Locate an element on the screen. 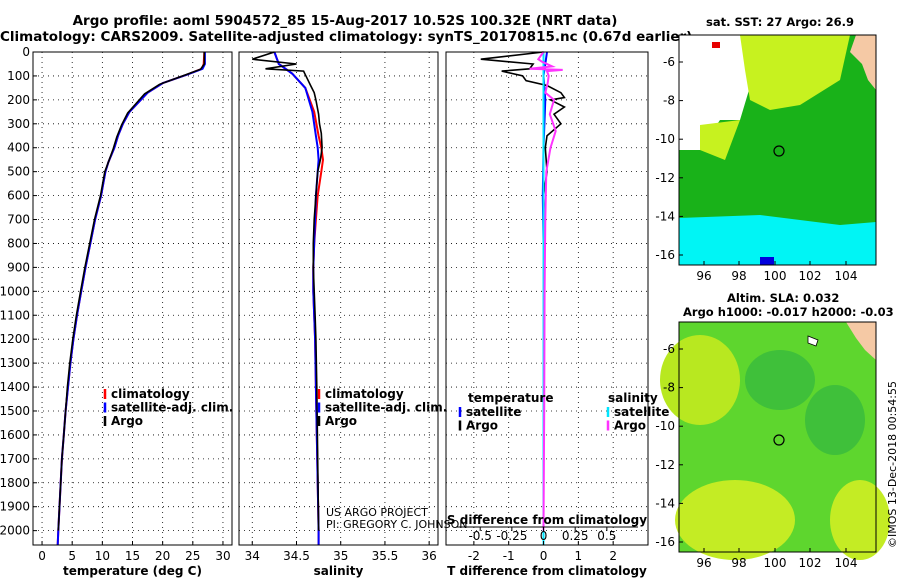  island-shape is located at coordinates (813, 341).